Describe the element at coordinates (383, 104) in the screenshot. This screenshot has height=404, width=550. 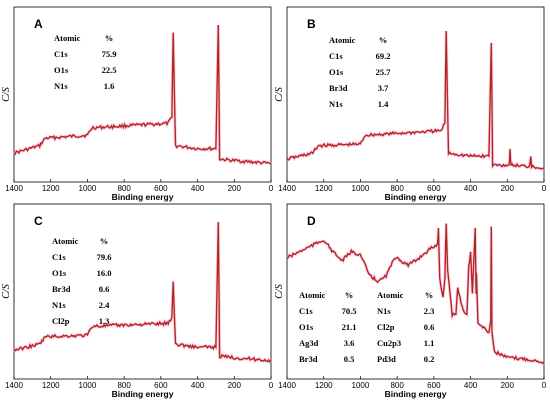
I see `table-element-value: 1.4` at that location.